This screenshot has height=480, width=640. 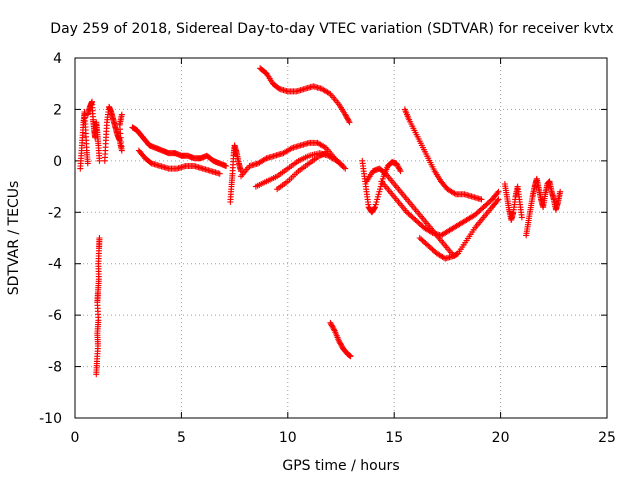 I want to click on x-tick-label: 10, so click(x=288, y=438).